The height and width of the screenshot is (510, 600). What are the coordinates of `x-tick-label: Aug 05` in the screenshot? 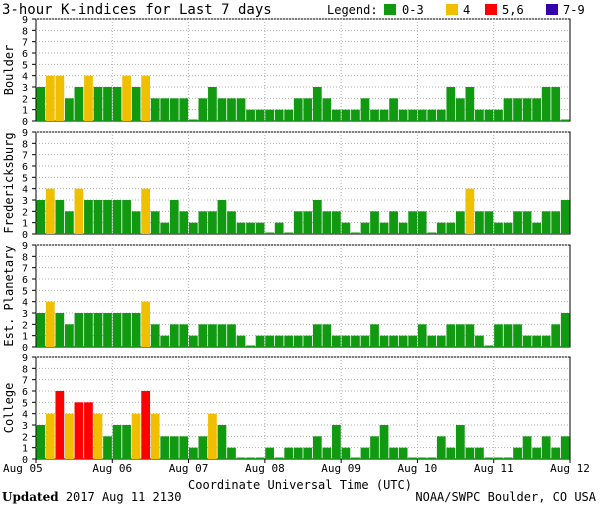 It's located at (23, 468).